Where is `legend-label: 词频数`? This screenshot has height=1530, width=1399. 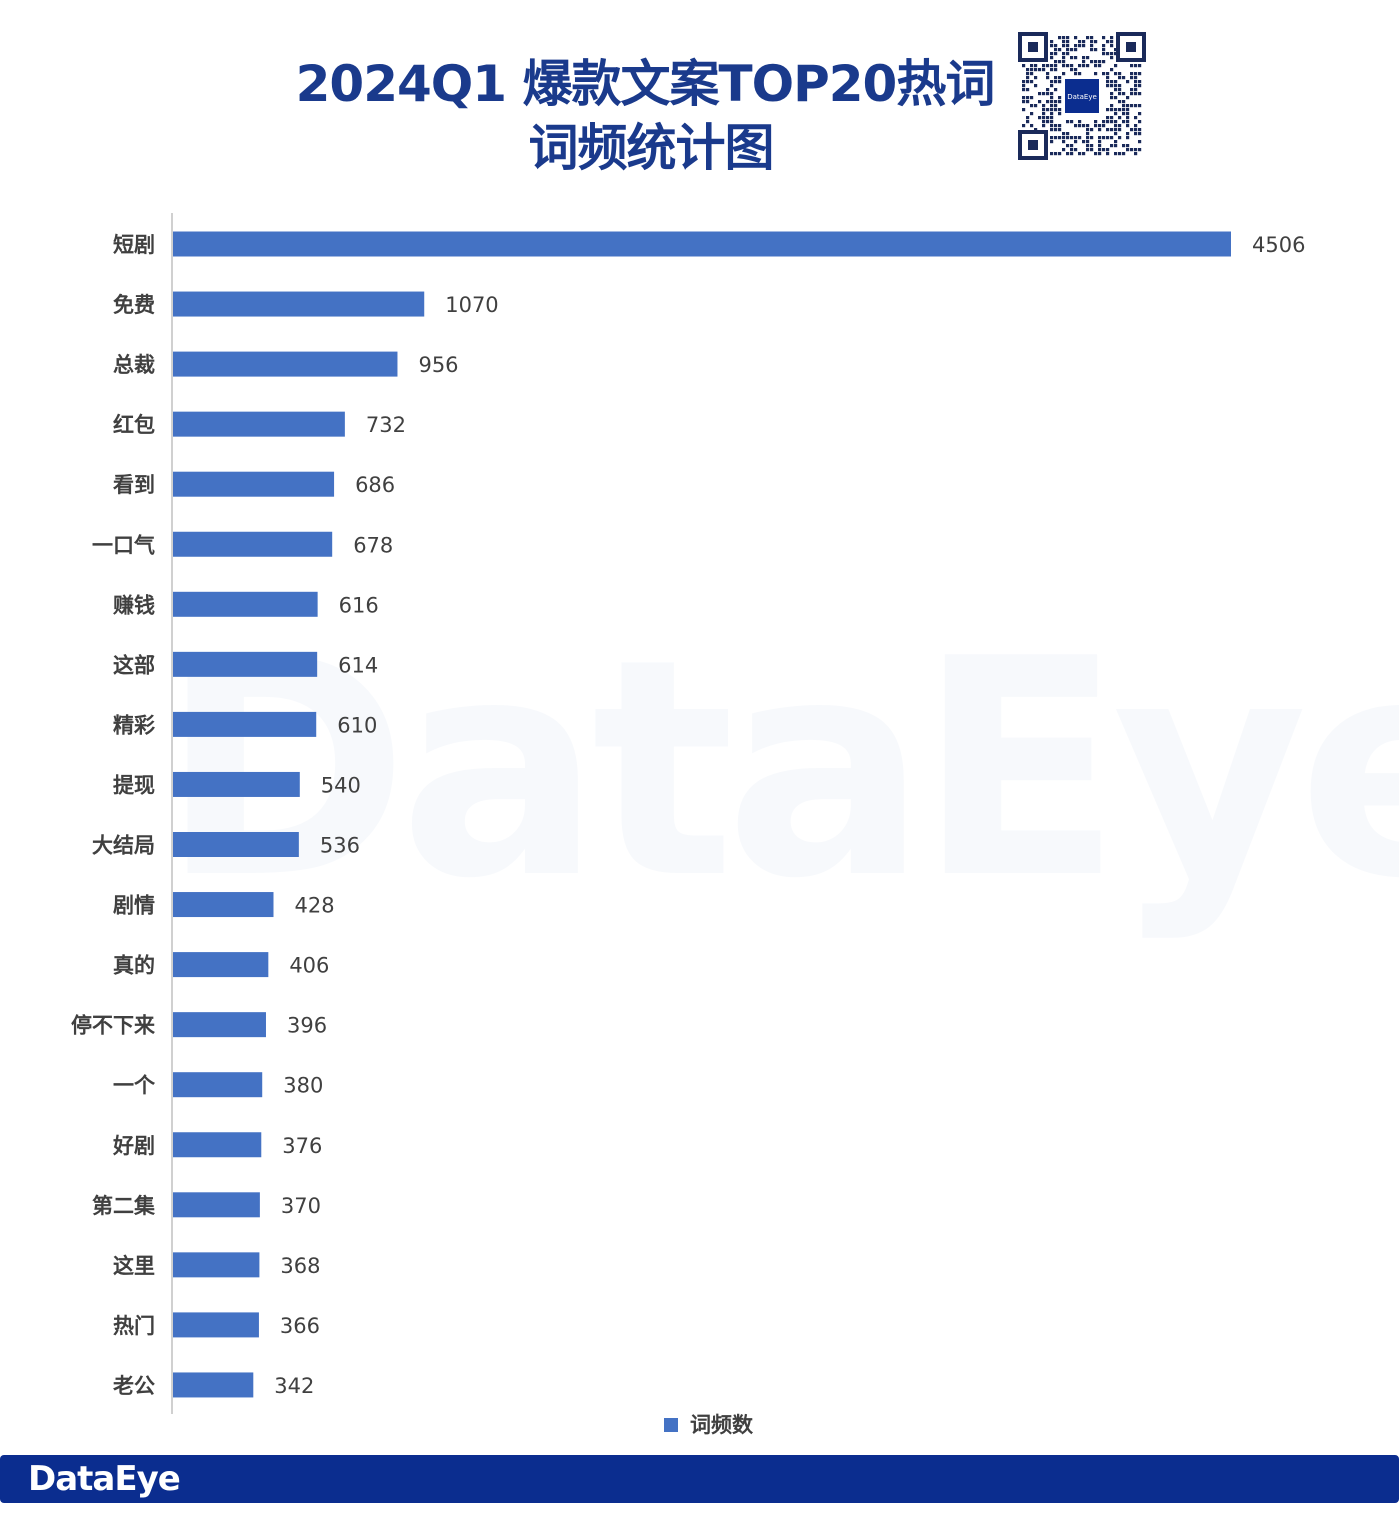 legend-label: 词频数 is located at coordinates (722, 1424).